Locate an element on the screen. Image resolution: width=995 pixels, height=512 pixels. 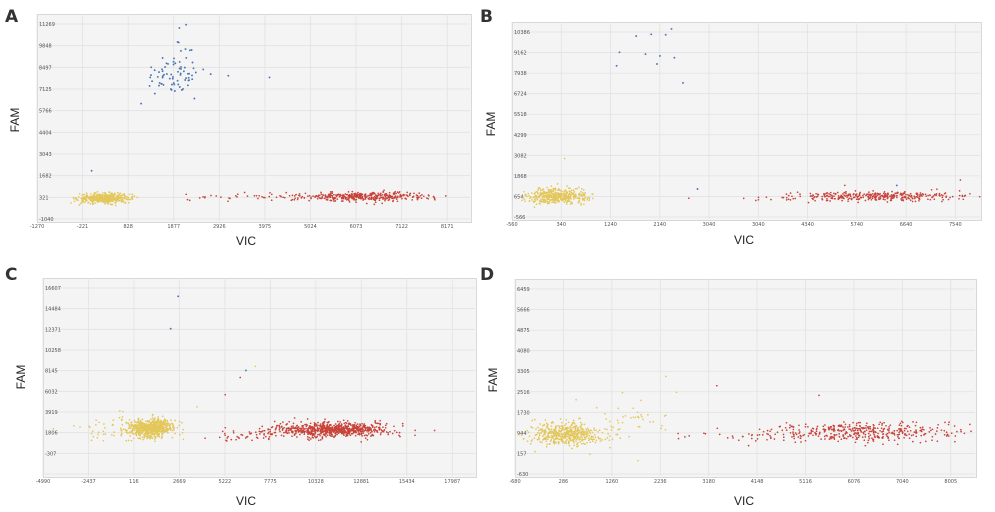
y-tick-label-d: 4875 is located at coordinates (523, 331).